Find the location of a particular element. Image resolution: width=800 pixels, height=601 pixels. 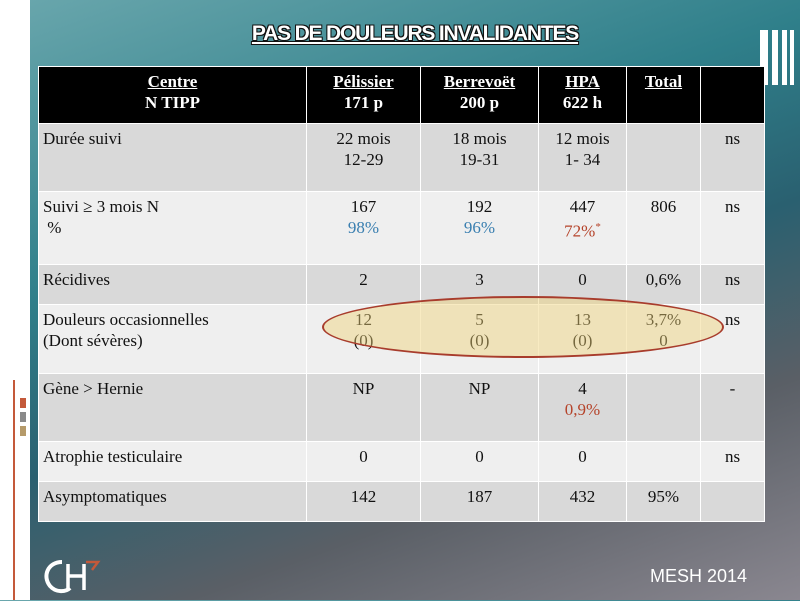

header-cell-p is located at coordinates (732, 95).